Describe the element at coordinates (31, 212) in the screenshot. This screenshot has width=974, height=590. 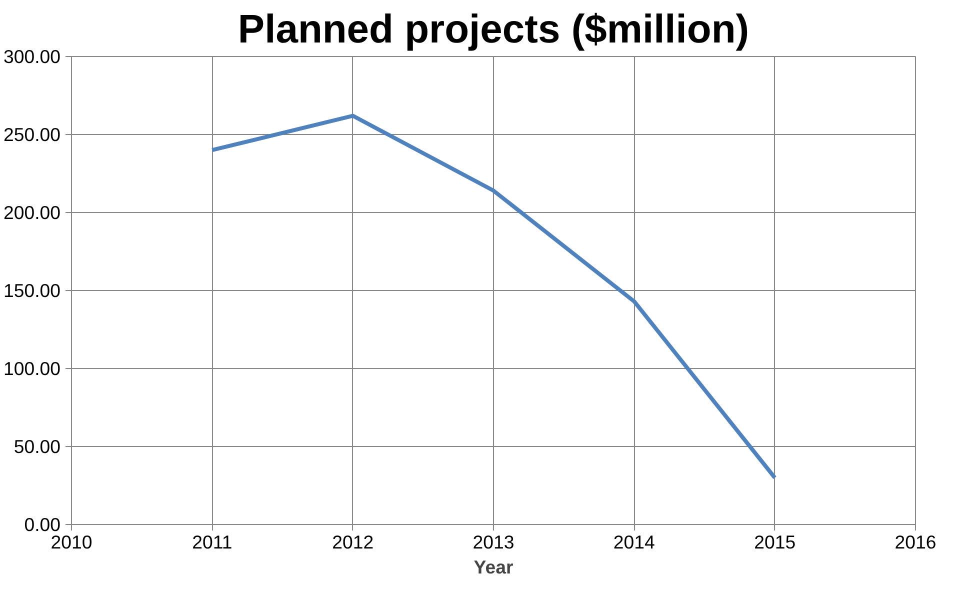
I see `y-tick-label: 200.00` at that location.